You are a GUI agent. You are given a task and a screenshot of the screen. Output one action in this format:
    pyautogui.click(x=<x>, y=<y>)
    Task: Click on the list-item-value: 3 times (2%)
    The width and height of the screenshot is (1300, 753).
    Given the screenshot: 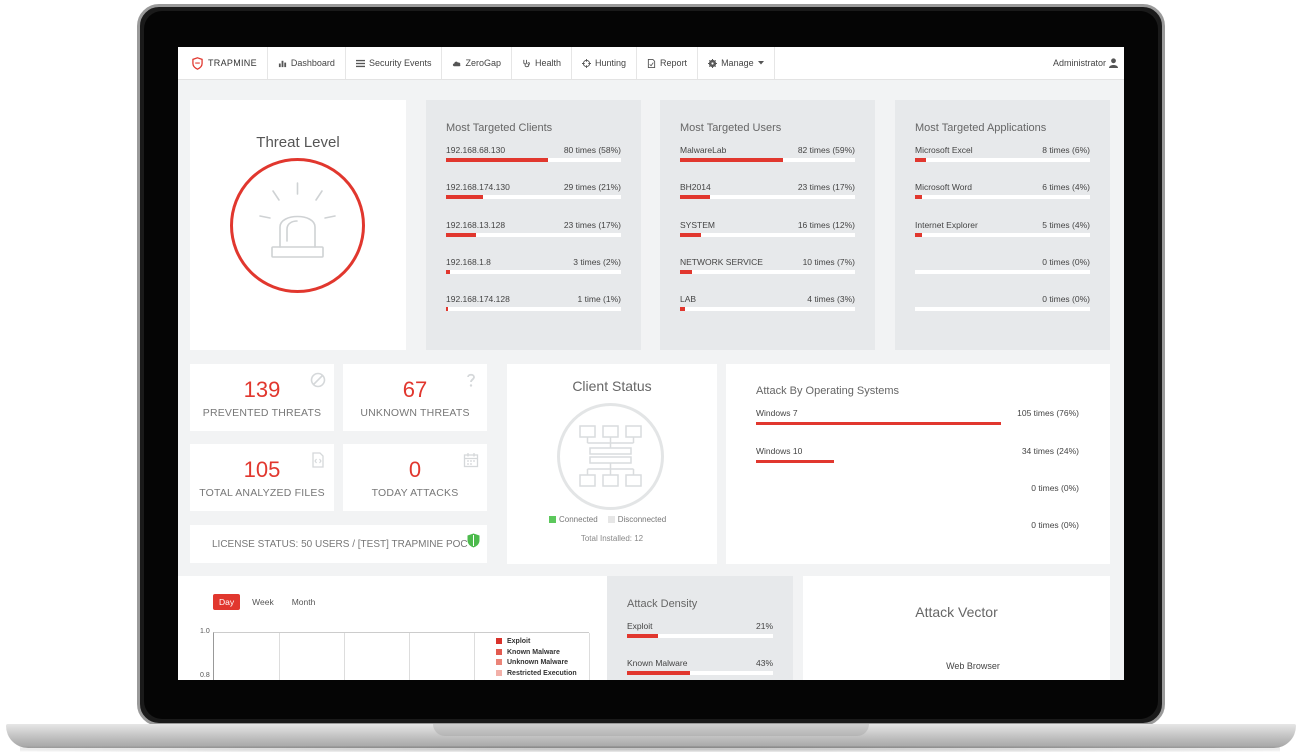 What is the action you would take?
    pyautogui.click(x=597, y=262)
    